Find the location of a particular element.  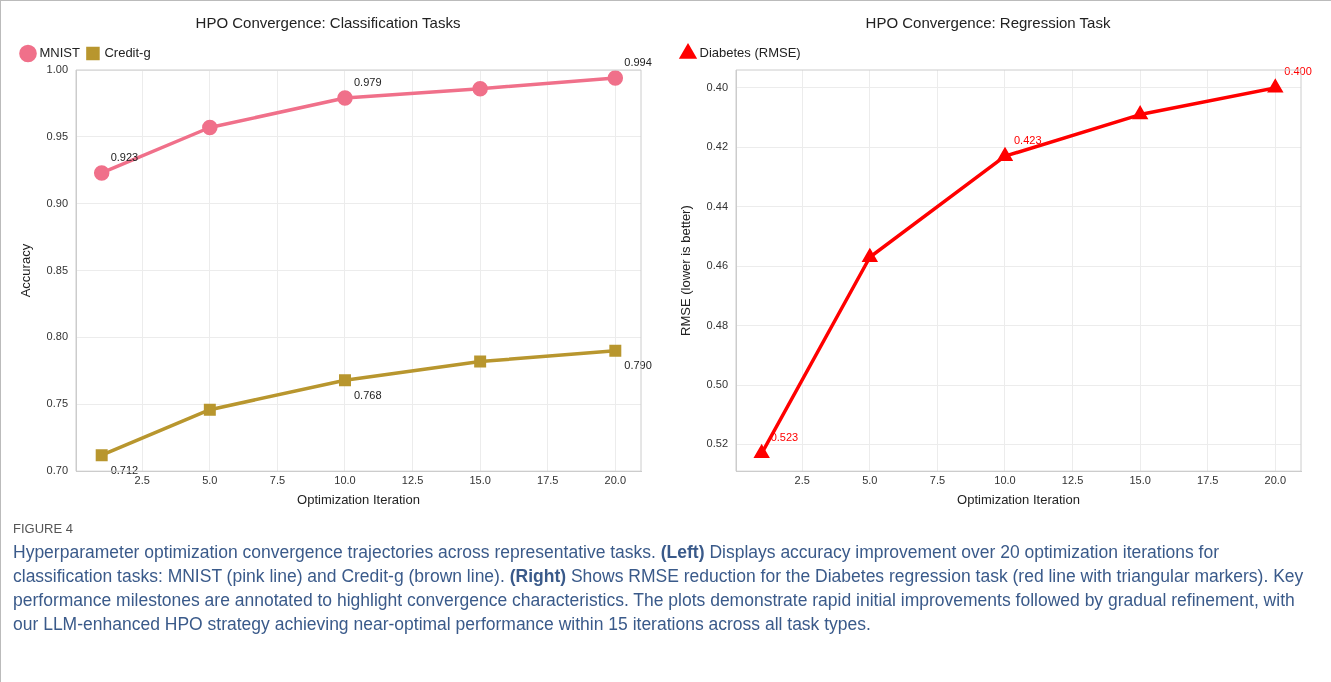

legend-label: Credit-g is located at coordinates (127, 53).